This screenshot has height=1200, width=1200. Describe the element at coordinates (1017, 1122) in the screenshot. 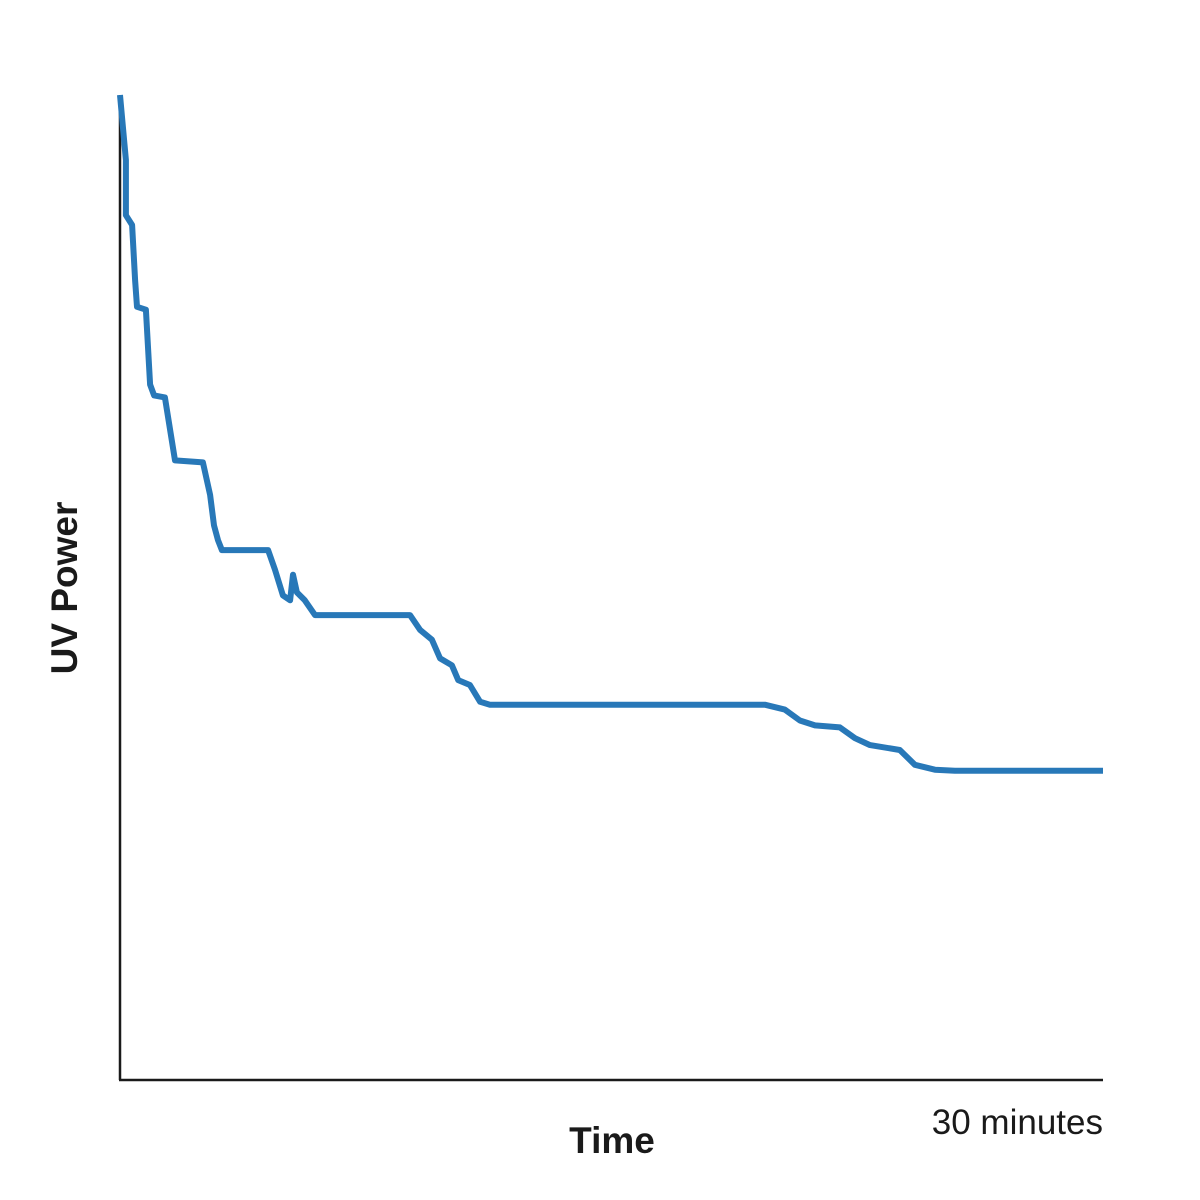

I see `x-tick-label: 30 minutes` at that location.